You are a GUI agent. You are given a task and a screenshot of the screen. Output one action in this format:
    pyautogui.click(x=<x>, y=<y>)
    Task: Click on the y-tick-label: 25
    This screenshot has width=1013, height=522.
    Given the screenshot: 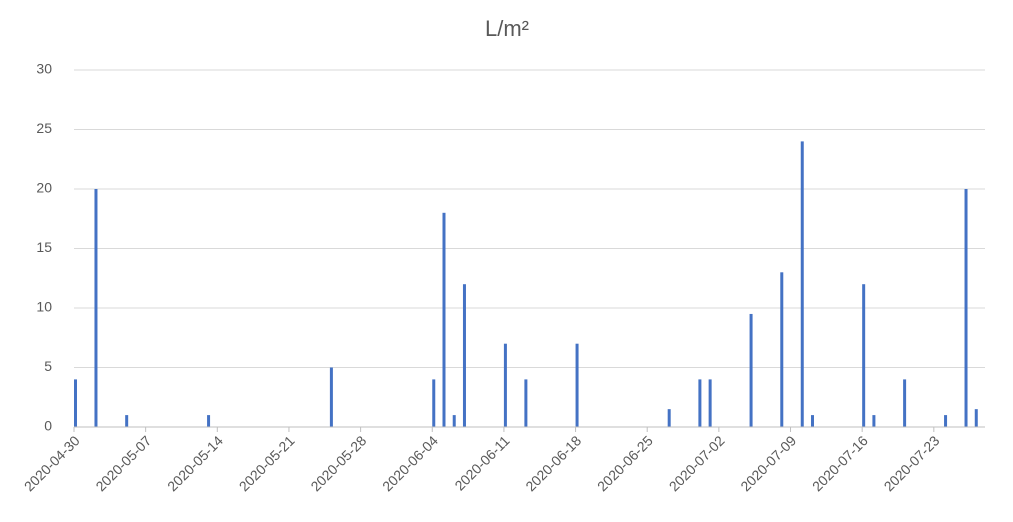 What is the action you would take?
    pyautogui.click(x=44, y=128)
    